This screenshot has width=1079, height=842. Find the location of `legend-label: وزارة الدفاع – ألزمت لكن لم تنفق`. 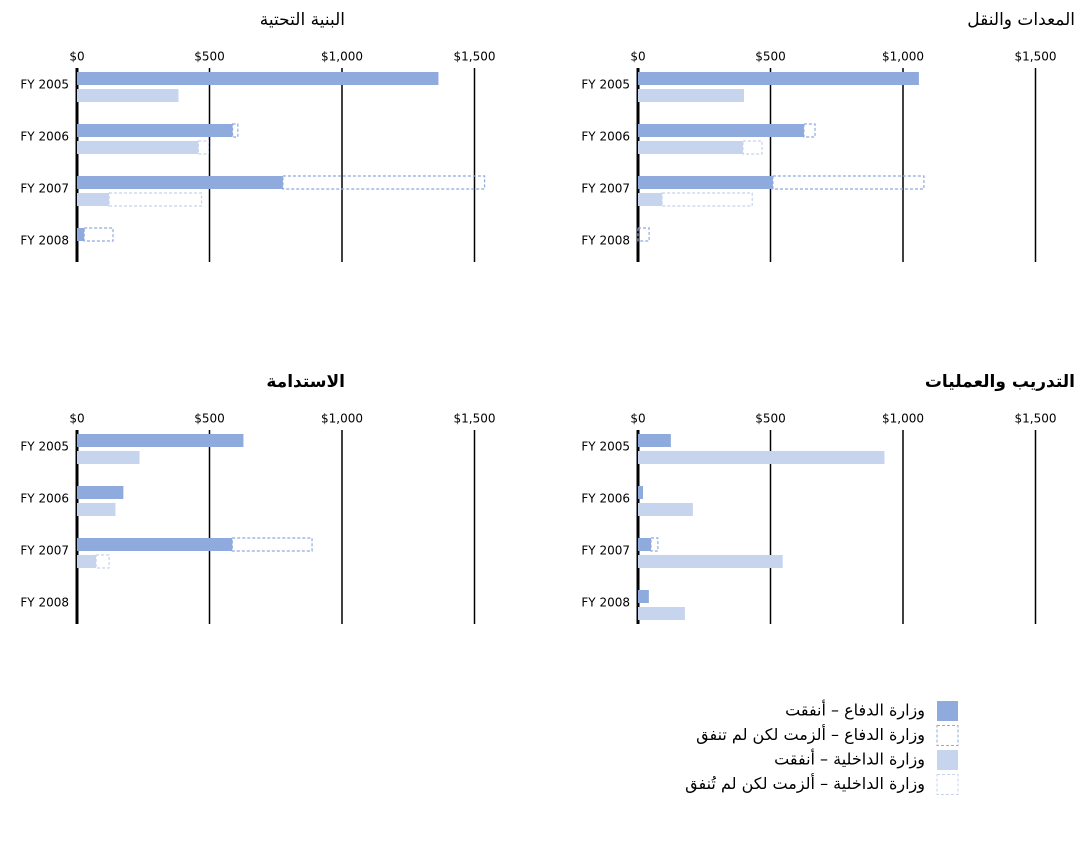

legend-label: وزارة الدفاع – ألزمت لكن لم تنفق is located at coordinates (810, 734).